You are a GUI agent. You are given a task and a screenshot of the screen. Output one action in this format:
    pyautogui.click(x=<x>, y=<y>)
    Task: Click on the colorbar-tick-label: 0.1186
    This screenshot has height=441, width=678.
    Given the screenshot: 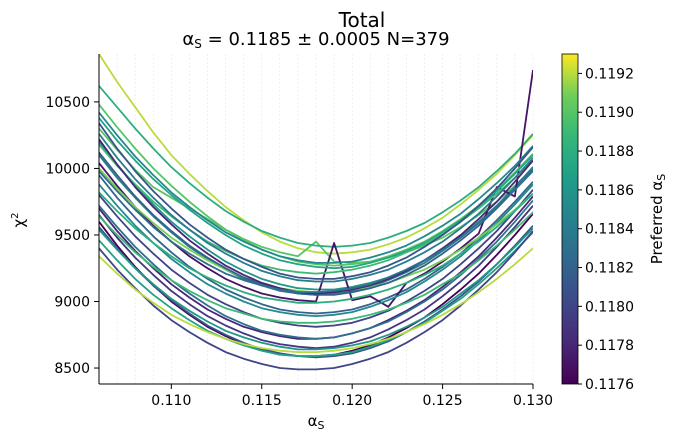 What is the action you would take?
    pyautogui.click(x=609, y=191)
    